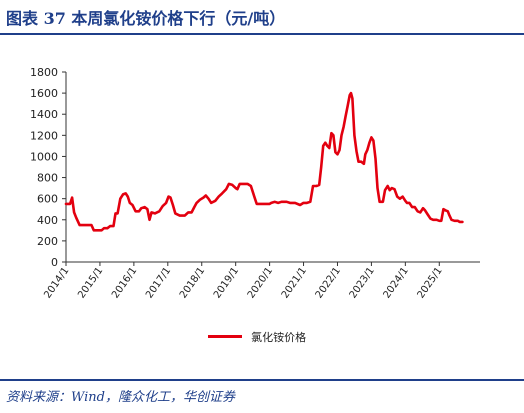  Describe the element at coordinates (146, 18) in the screenshot. I see `figure-title: 图表 37 本周氯化铵价格下行（元/吨）` at that location.